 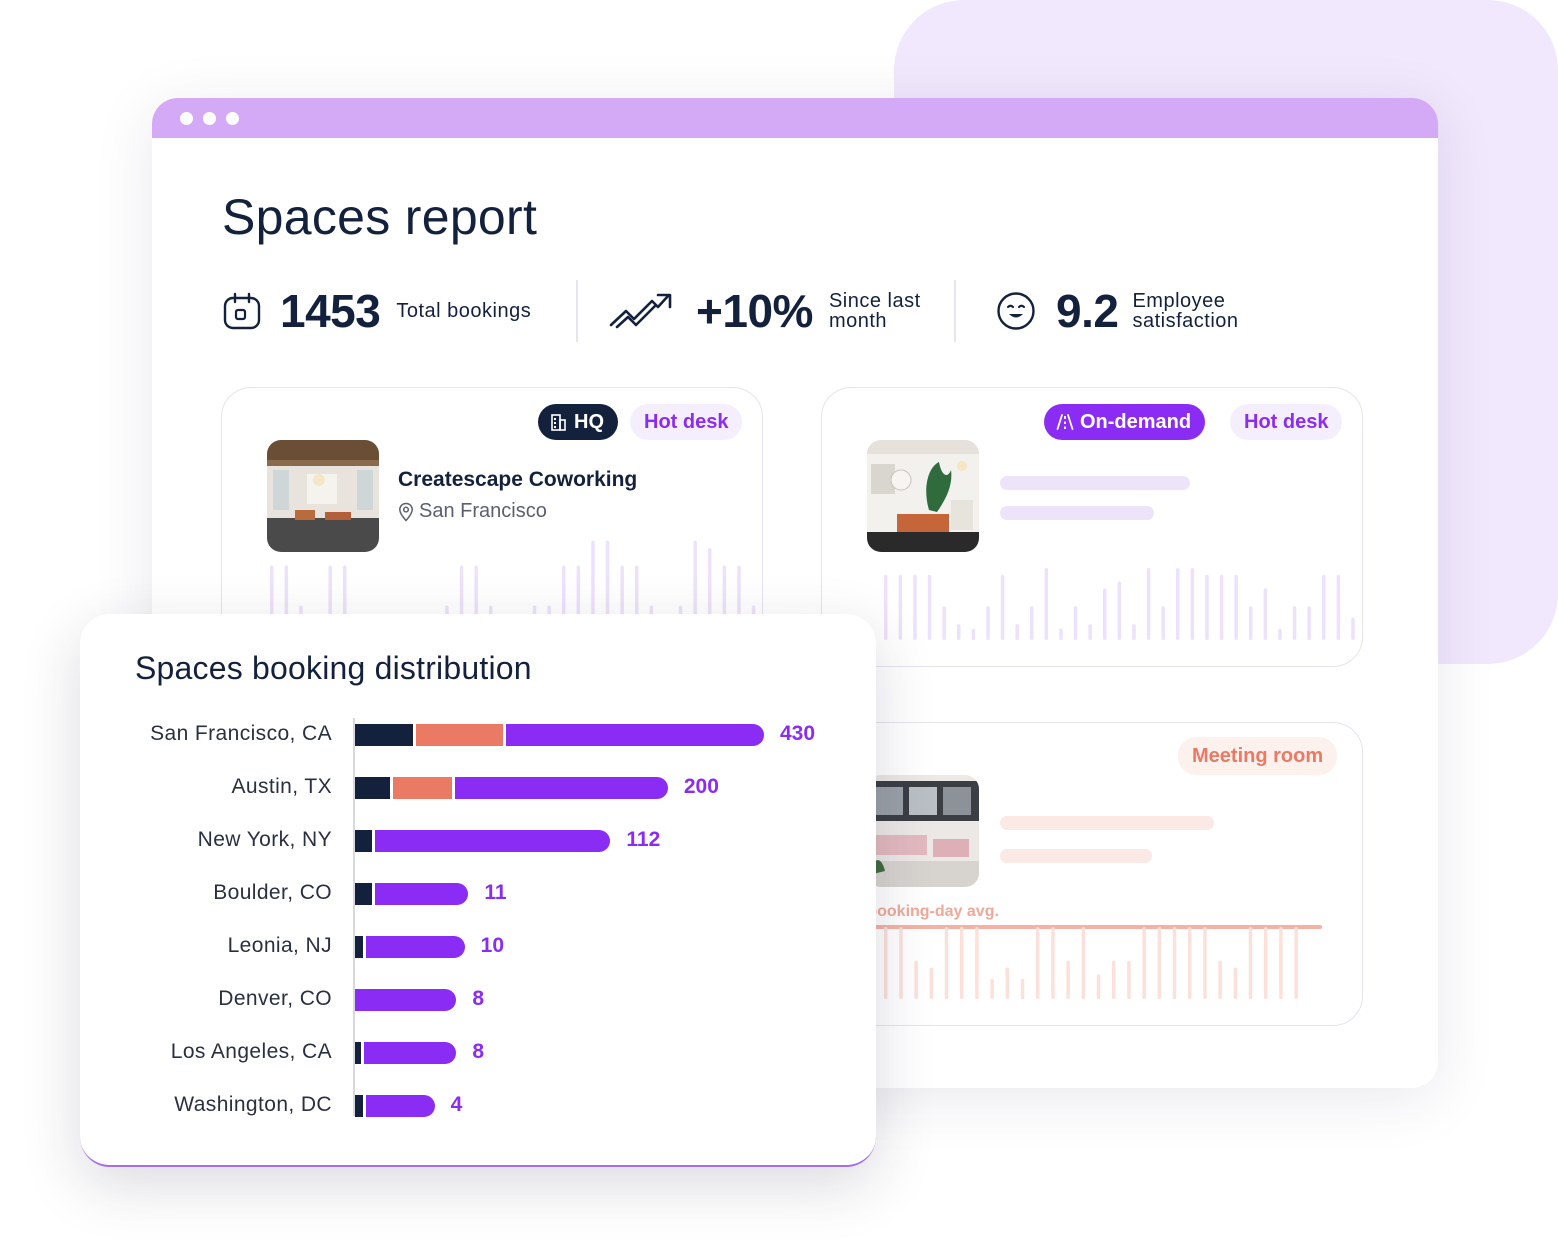 What do you see at coordinates (858, 321) in the screenshot?
I see `stat-label-line: month` at bounding box center [858, 321].